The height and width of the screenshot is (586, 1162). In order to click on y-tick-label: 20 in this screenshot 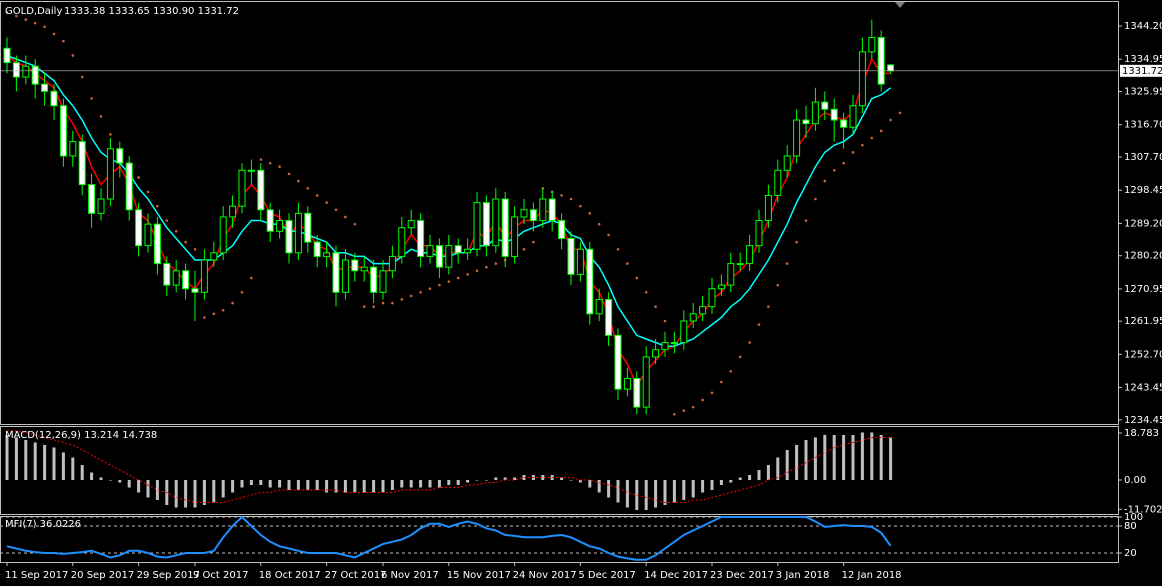, I will do `click(1130, 553)`.